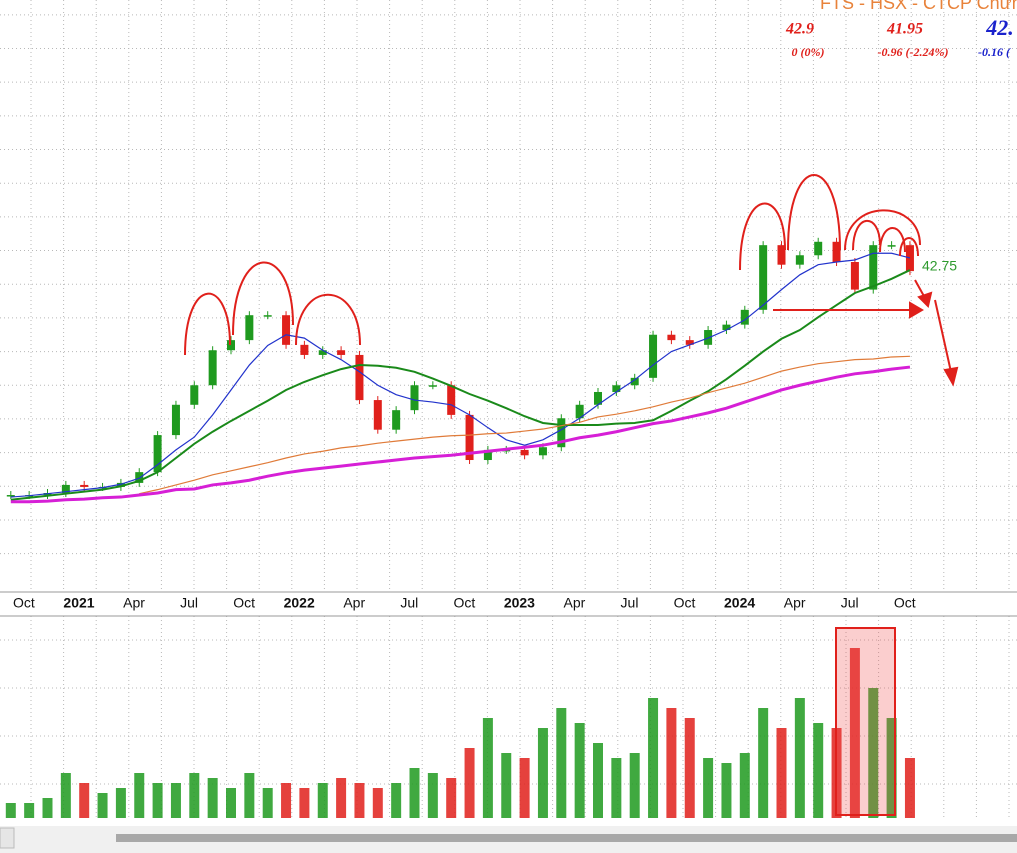 This screenshot has width=1017, height=853. Describe the element at coordinates (904, 29) in the screenshot. I see `quote-price: 41.95` at that location.